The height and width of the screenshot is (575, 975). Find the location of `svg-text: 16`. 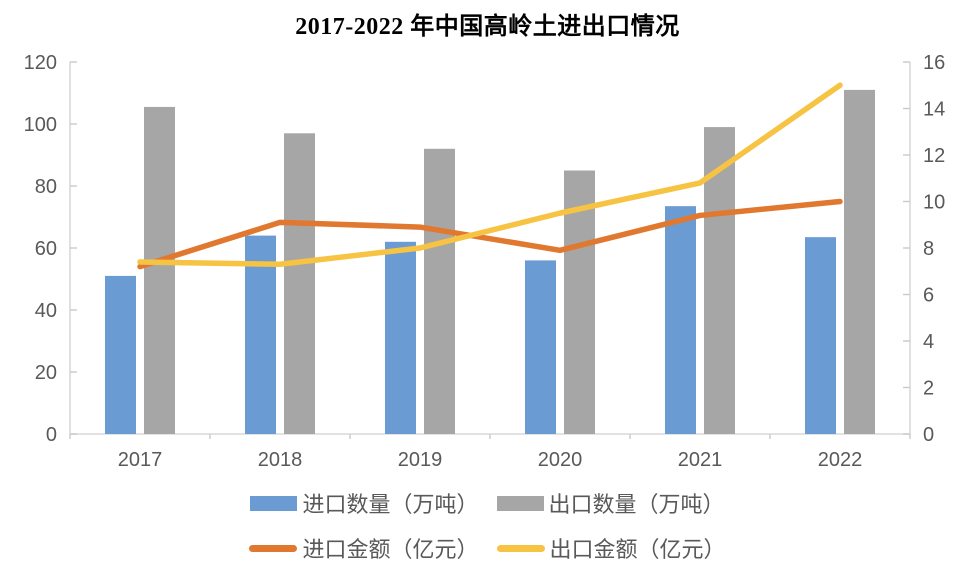

svg-text: 16 is located at coordinates (934, 63).